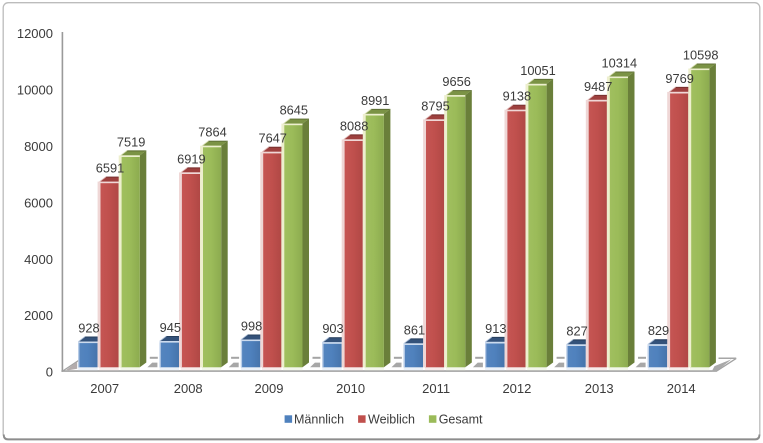  What do you see at coordinates (375, 100) in the screenshot?
I see `svg-text: 8991` at bounding box center [375, 100].